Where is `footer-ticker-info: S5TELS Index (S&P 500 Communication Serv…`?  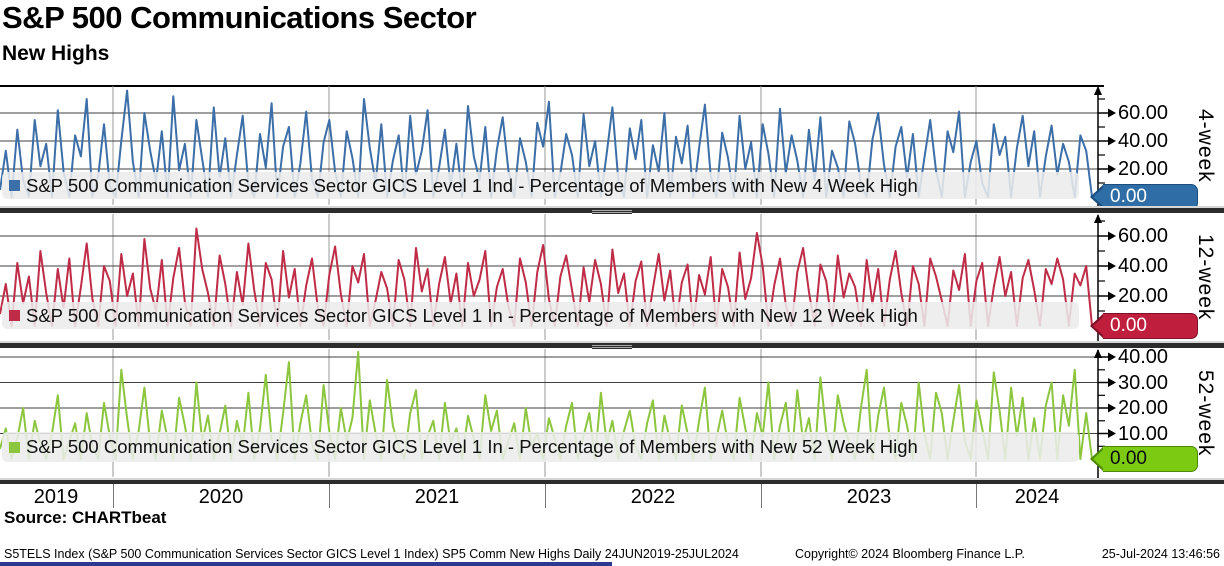
footer-ticker-info: S5TELS Index (S&P 500 Communication Serv… is located at coordinates (371, 554).